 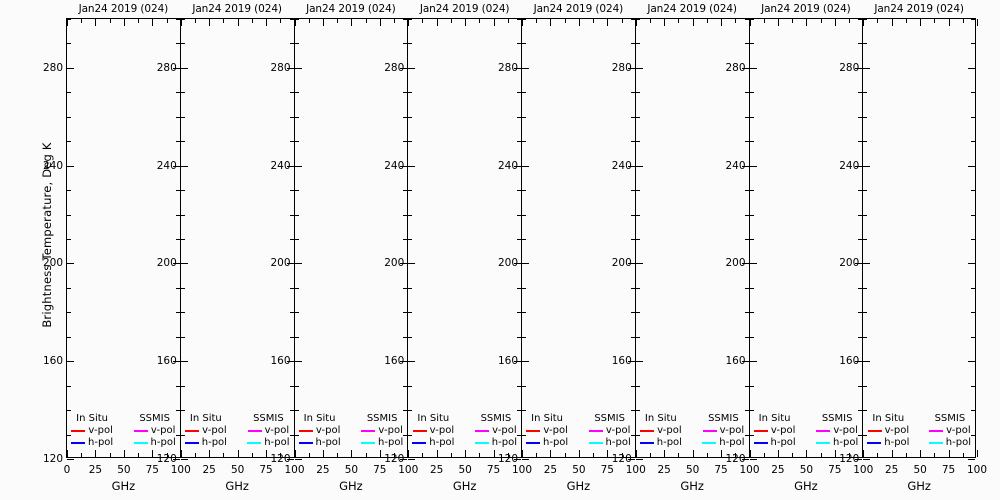 I want to click on y-axis-tick-label: 240, so click(x=735, y=165).